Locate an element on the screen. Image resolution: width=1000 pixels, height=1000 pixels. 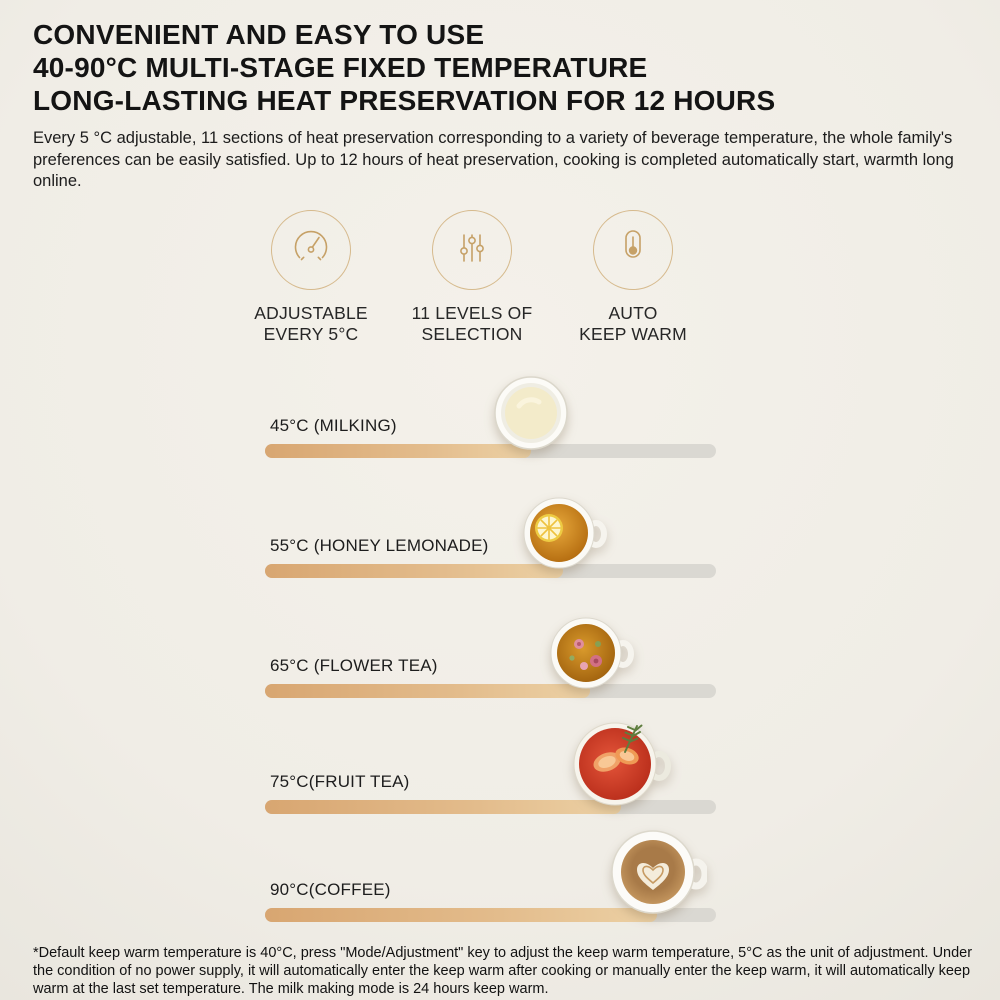
coffee-cup-image is located at coordinates (658, 870).